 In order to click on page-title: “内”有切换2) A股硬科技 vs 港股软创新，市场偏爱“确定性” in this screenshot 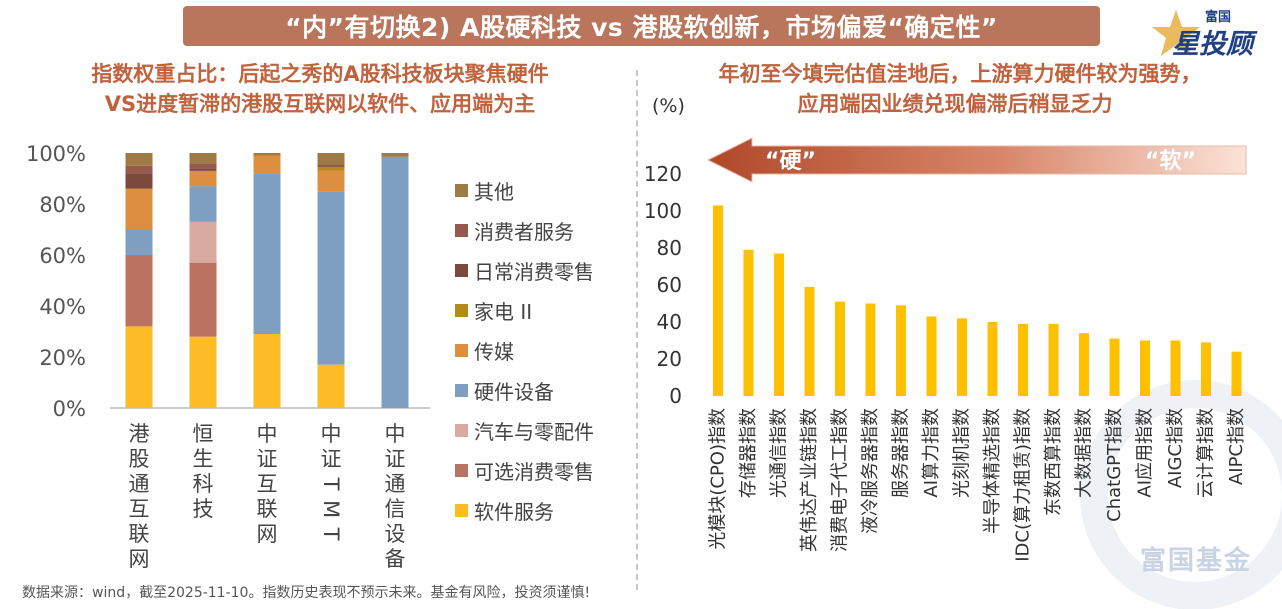, I will do `click(641, 26)`.